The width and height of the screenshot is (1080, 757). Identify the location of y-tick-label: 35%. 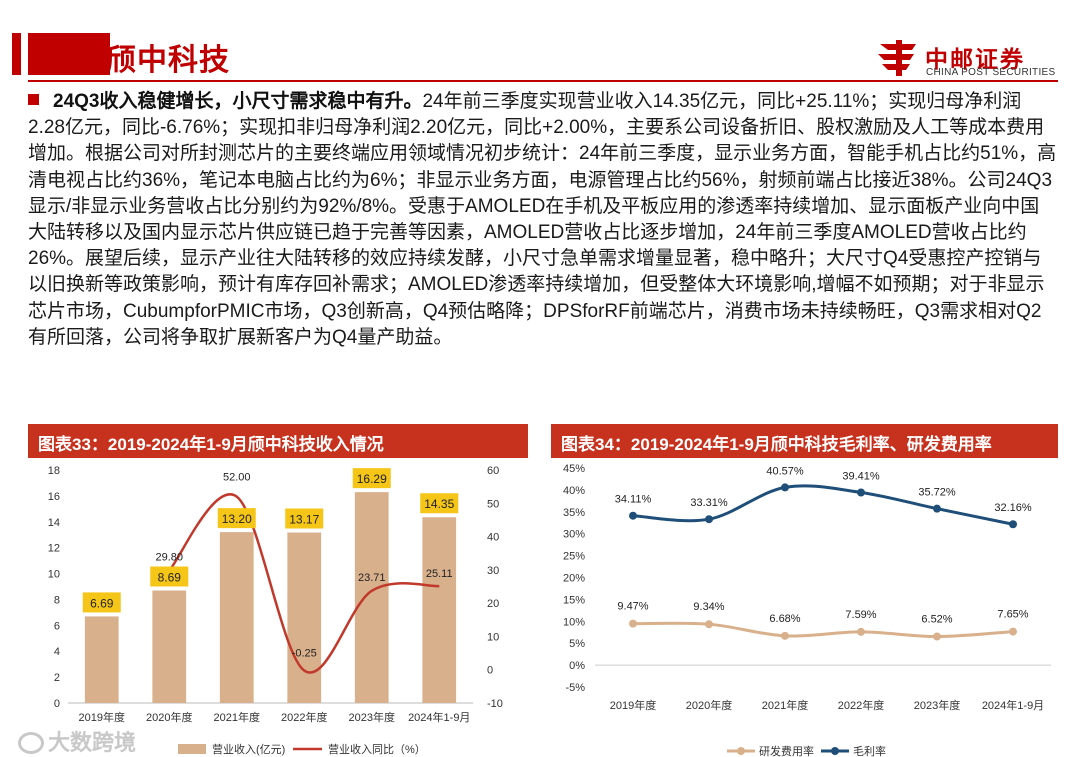
(574, 513).